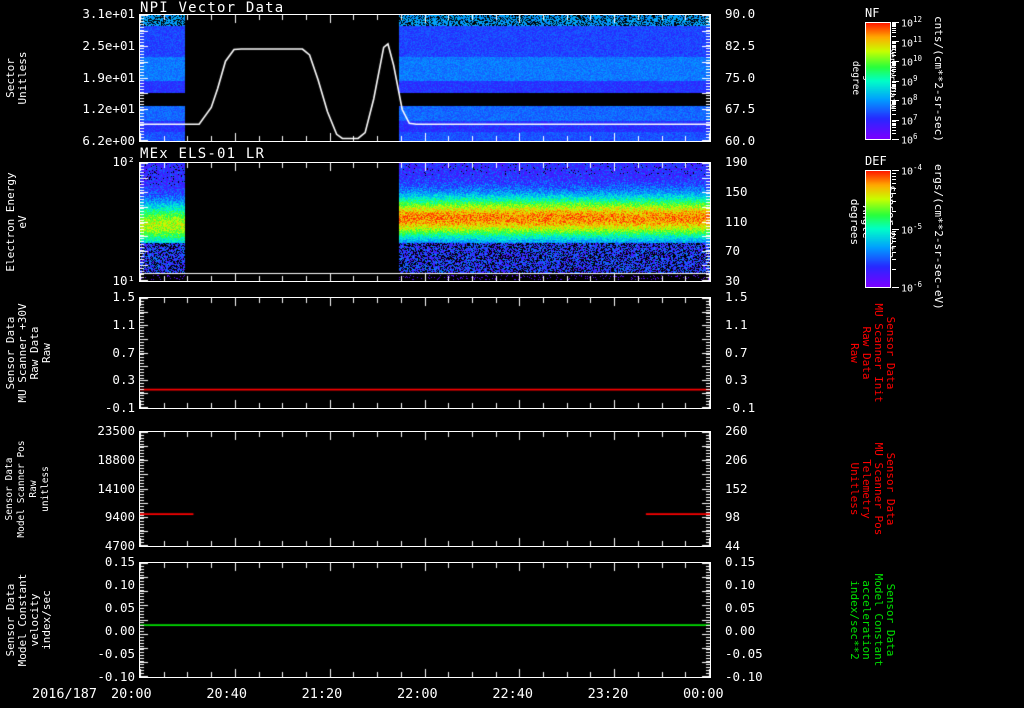  I want to click on p0-rticks-label: 82.5, so click(740, 45).